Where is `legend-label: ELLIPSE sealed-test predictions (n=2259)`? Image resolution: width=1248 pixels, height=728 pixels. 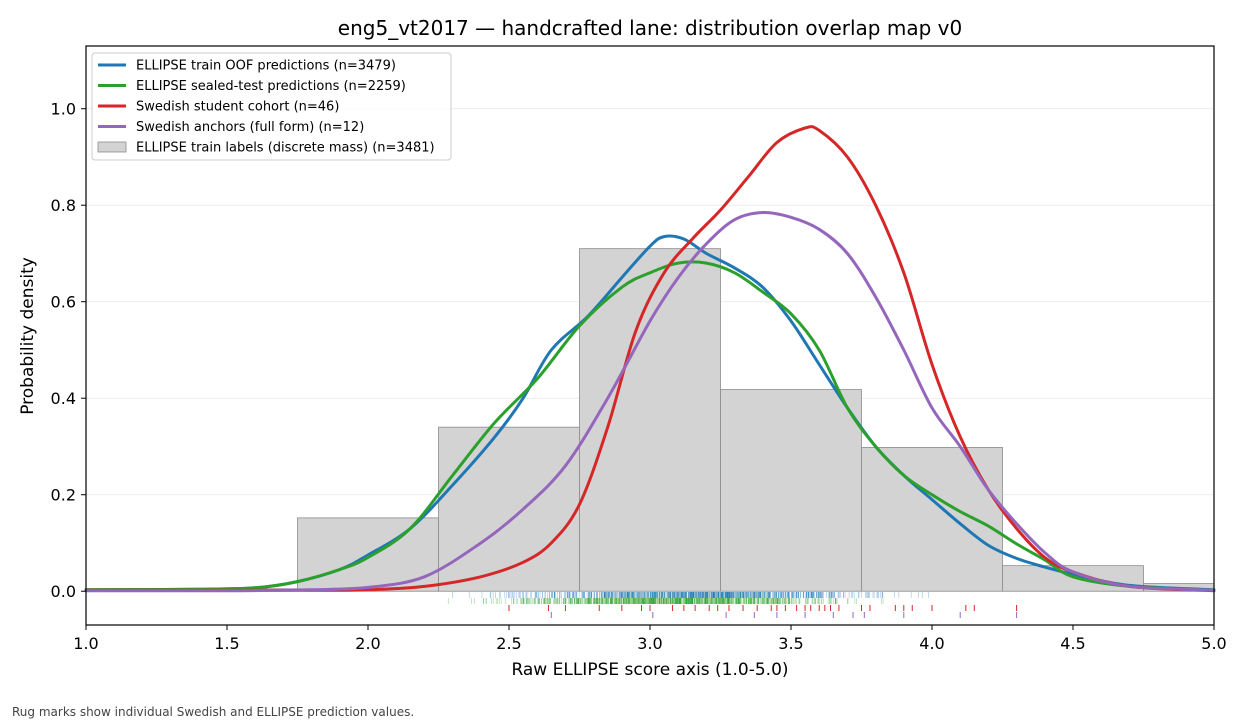
legend-label: ELLIPSE sealed-test predictions (n=2259) is located at coordinates (271, 86).